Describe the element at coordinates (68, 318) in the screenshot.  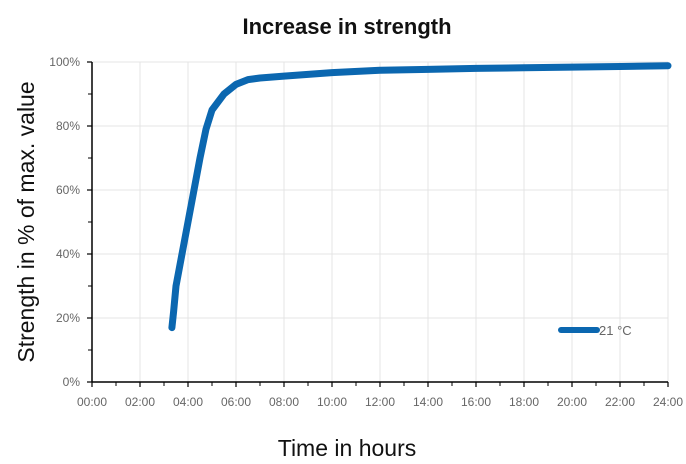
I see `y-tick-label: 20%` at that location.